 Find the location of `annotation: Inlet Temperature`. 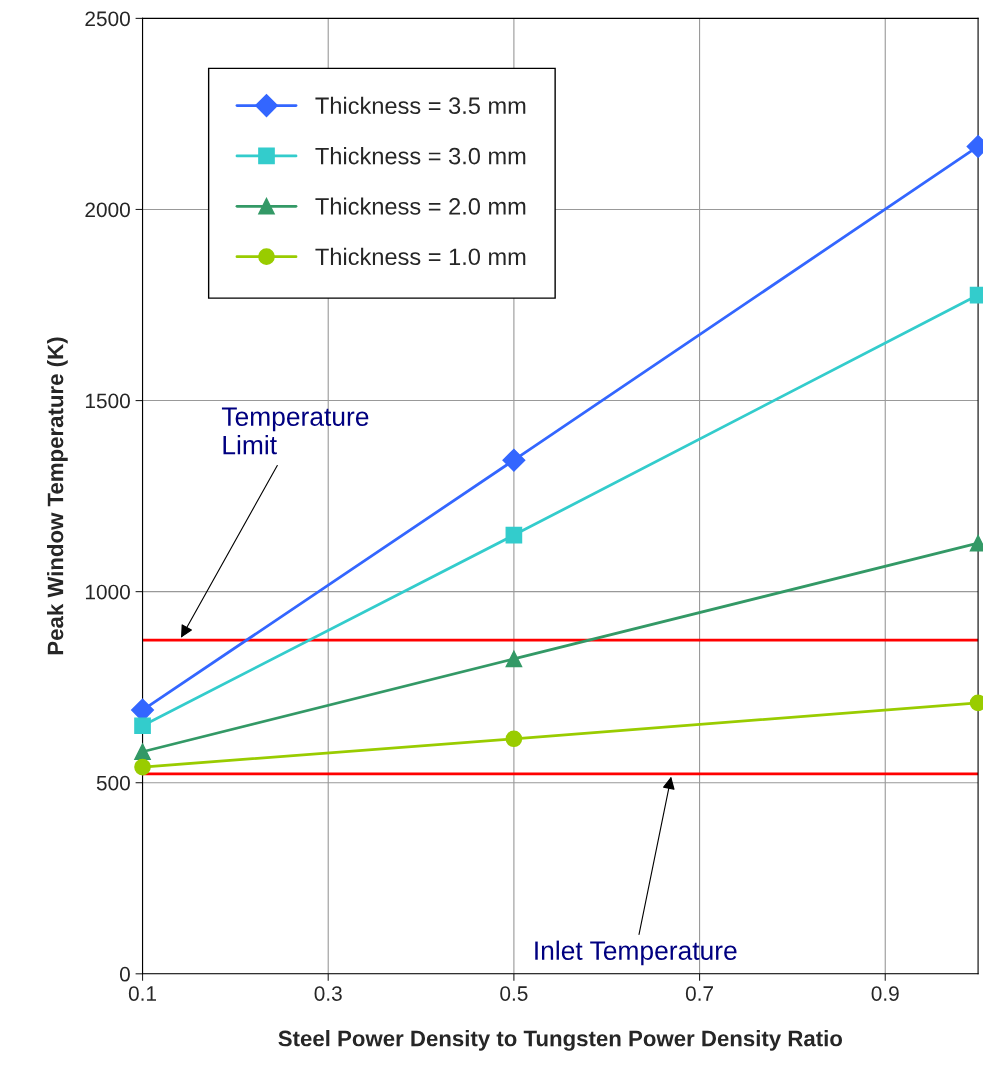

annotation: Inlet Temperature is located at coordinates (636, 953).